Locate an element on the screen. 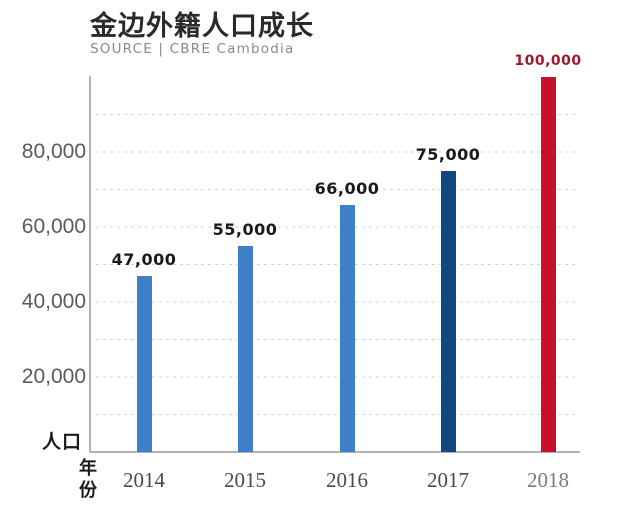 Image resolution: width=628 pixels, height=508 pixels. data-label-2016: 66,000 is located at coordinates (347, 188).